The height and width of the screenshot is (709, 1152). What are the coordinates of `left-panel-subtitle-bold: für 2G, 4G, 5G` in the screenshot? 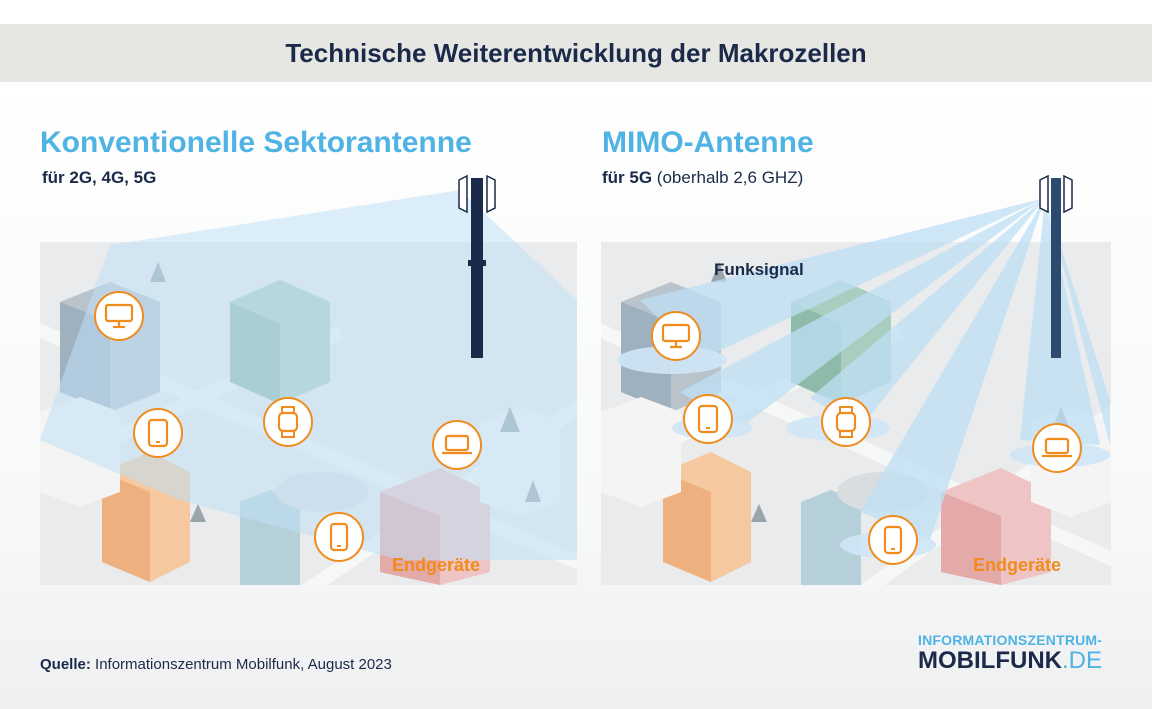 It's located at (99, 177).